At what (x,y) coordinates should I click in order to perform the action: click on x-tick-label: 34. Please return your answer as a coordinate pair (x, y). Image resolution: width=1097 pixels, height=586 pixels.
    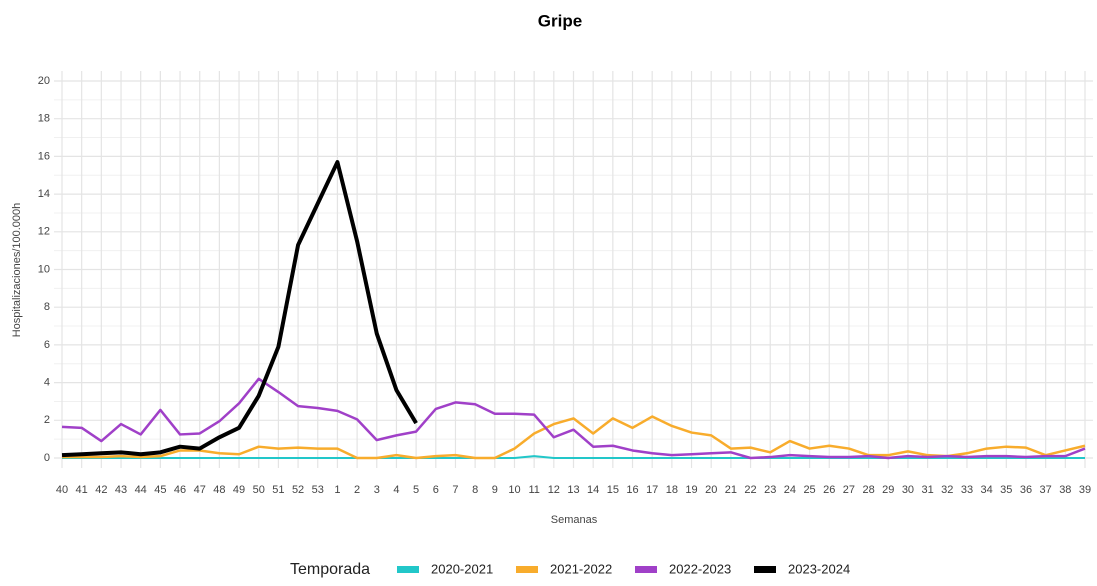
    Looking at the image, I should click on (987, 490).